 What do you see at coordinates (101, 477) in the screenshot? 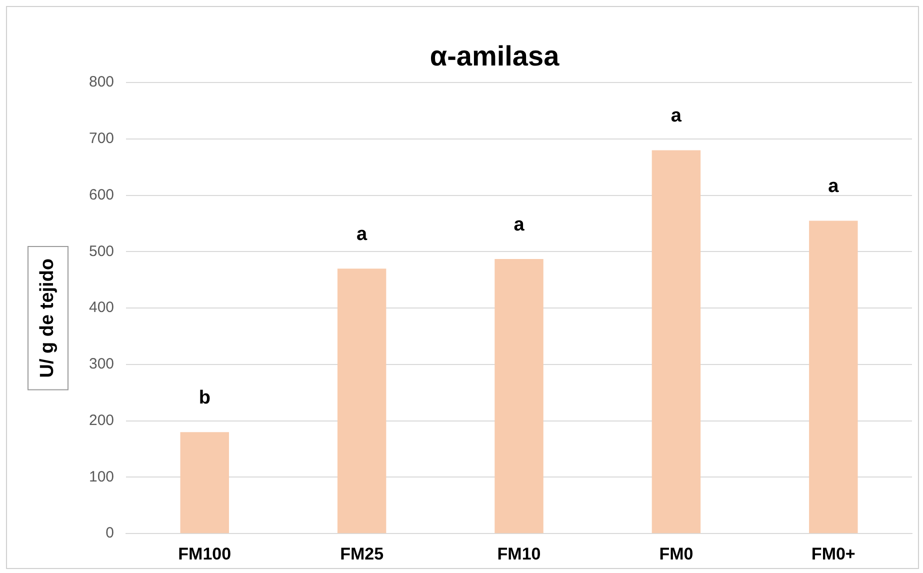
I see `y-tick-label: 100` at bounding box center [101, 477].